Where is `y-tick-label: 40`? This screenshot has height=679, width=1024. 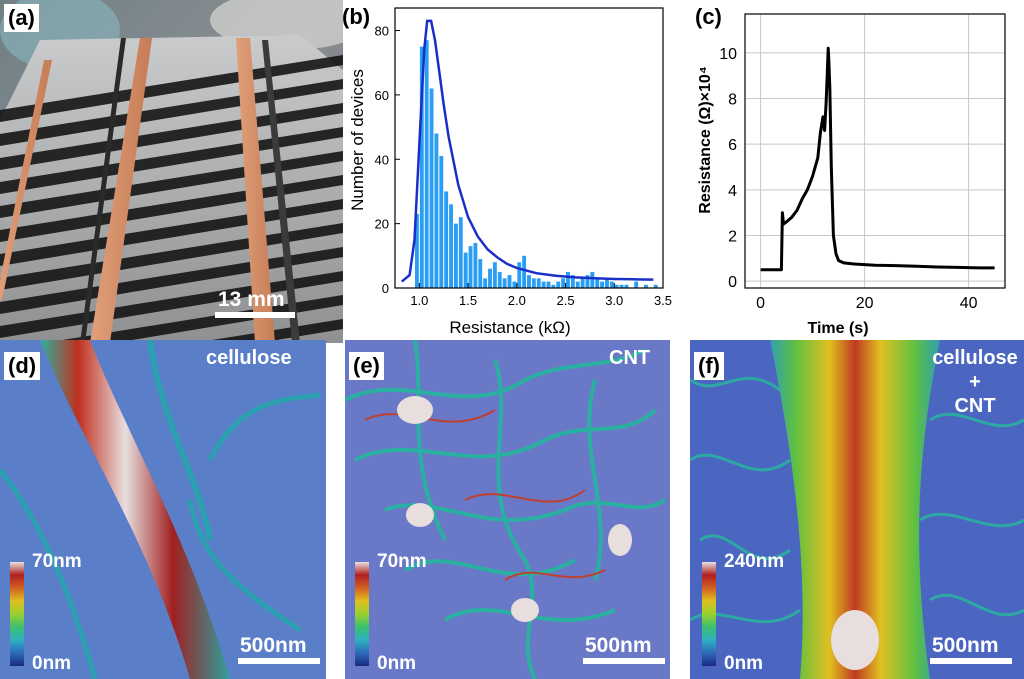 y-tick-label: 40 is located at coordinates (382, 159).